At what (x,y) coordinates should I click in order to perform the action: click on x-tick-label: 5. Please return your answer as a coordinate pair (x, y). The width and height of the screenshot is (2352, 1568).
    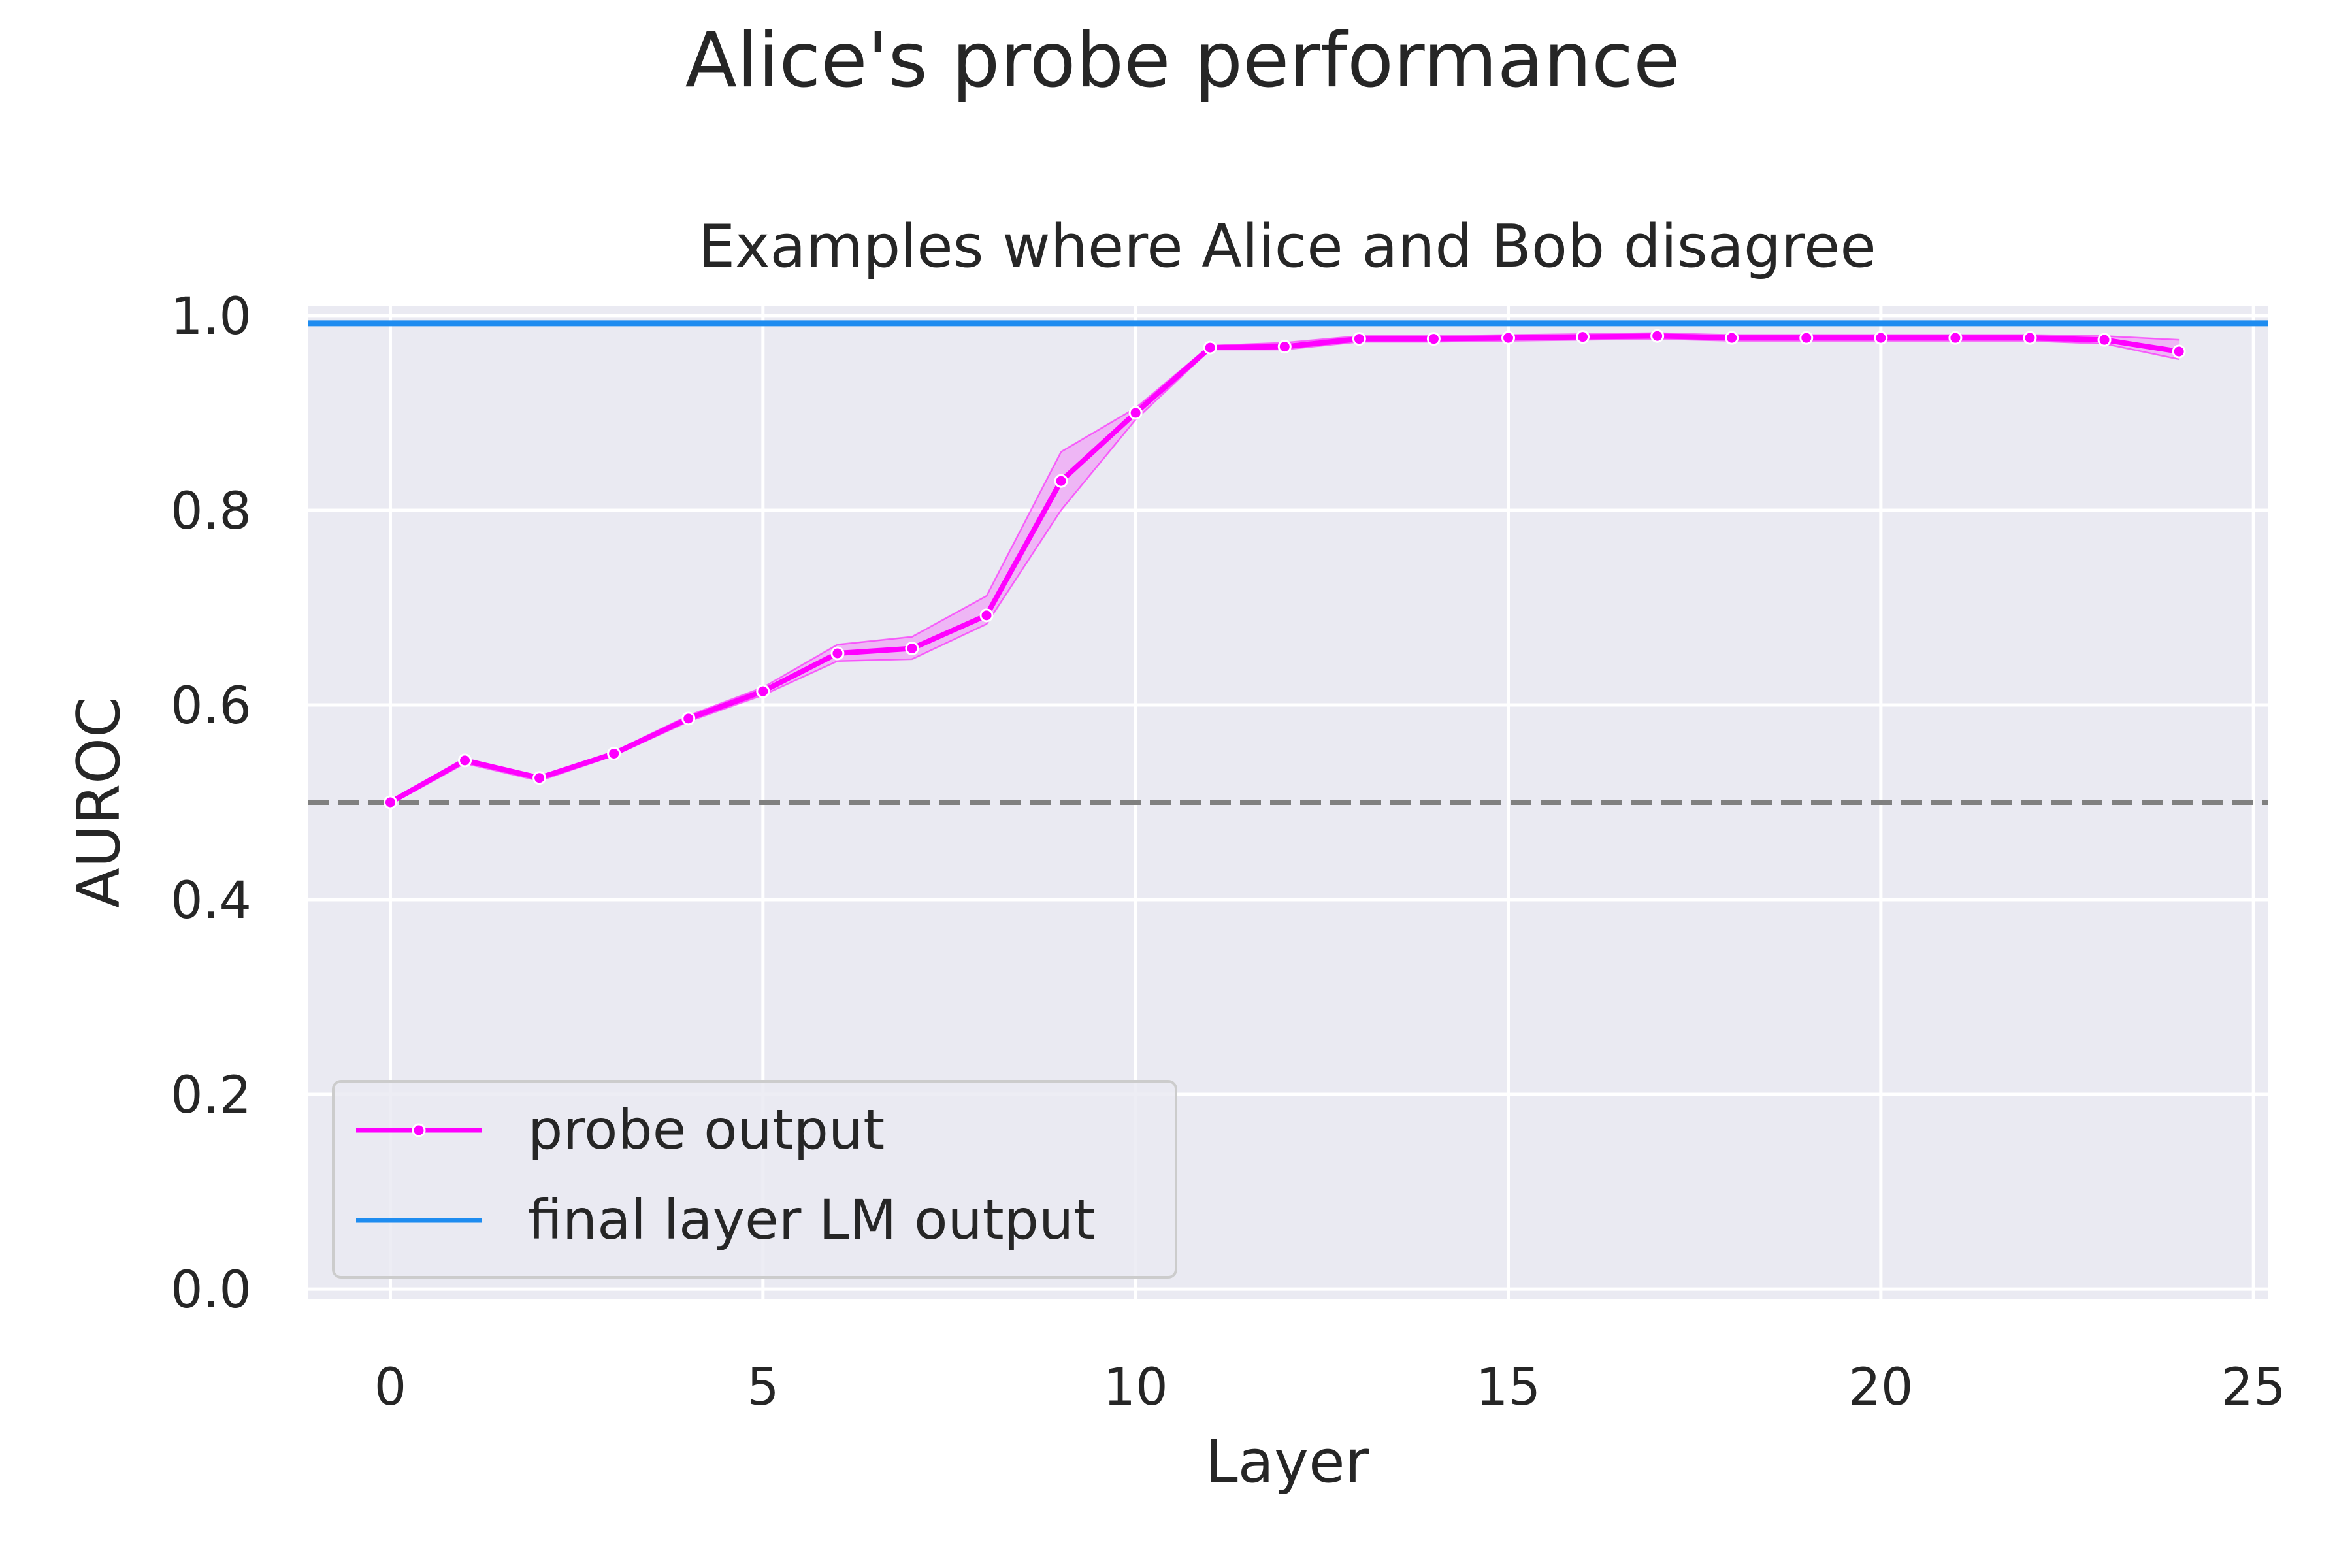
    Looking at the image, I should click on (763, 1387).